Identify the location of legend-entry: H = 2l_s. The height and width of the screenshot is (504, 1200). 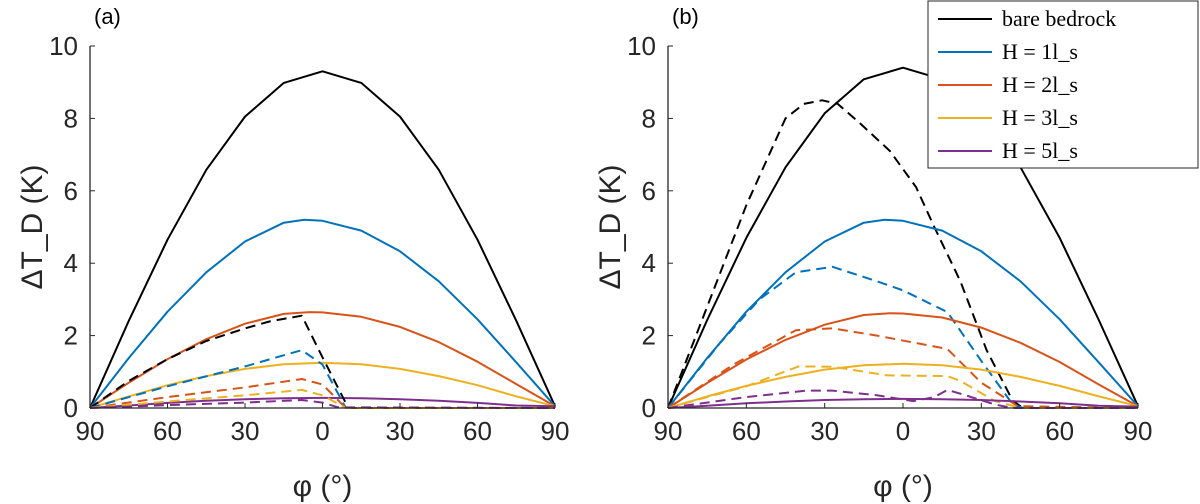
(1040, 84).